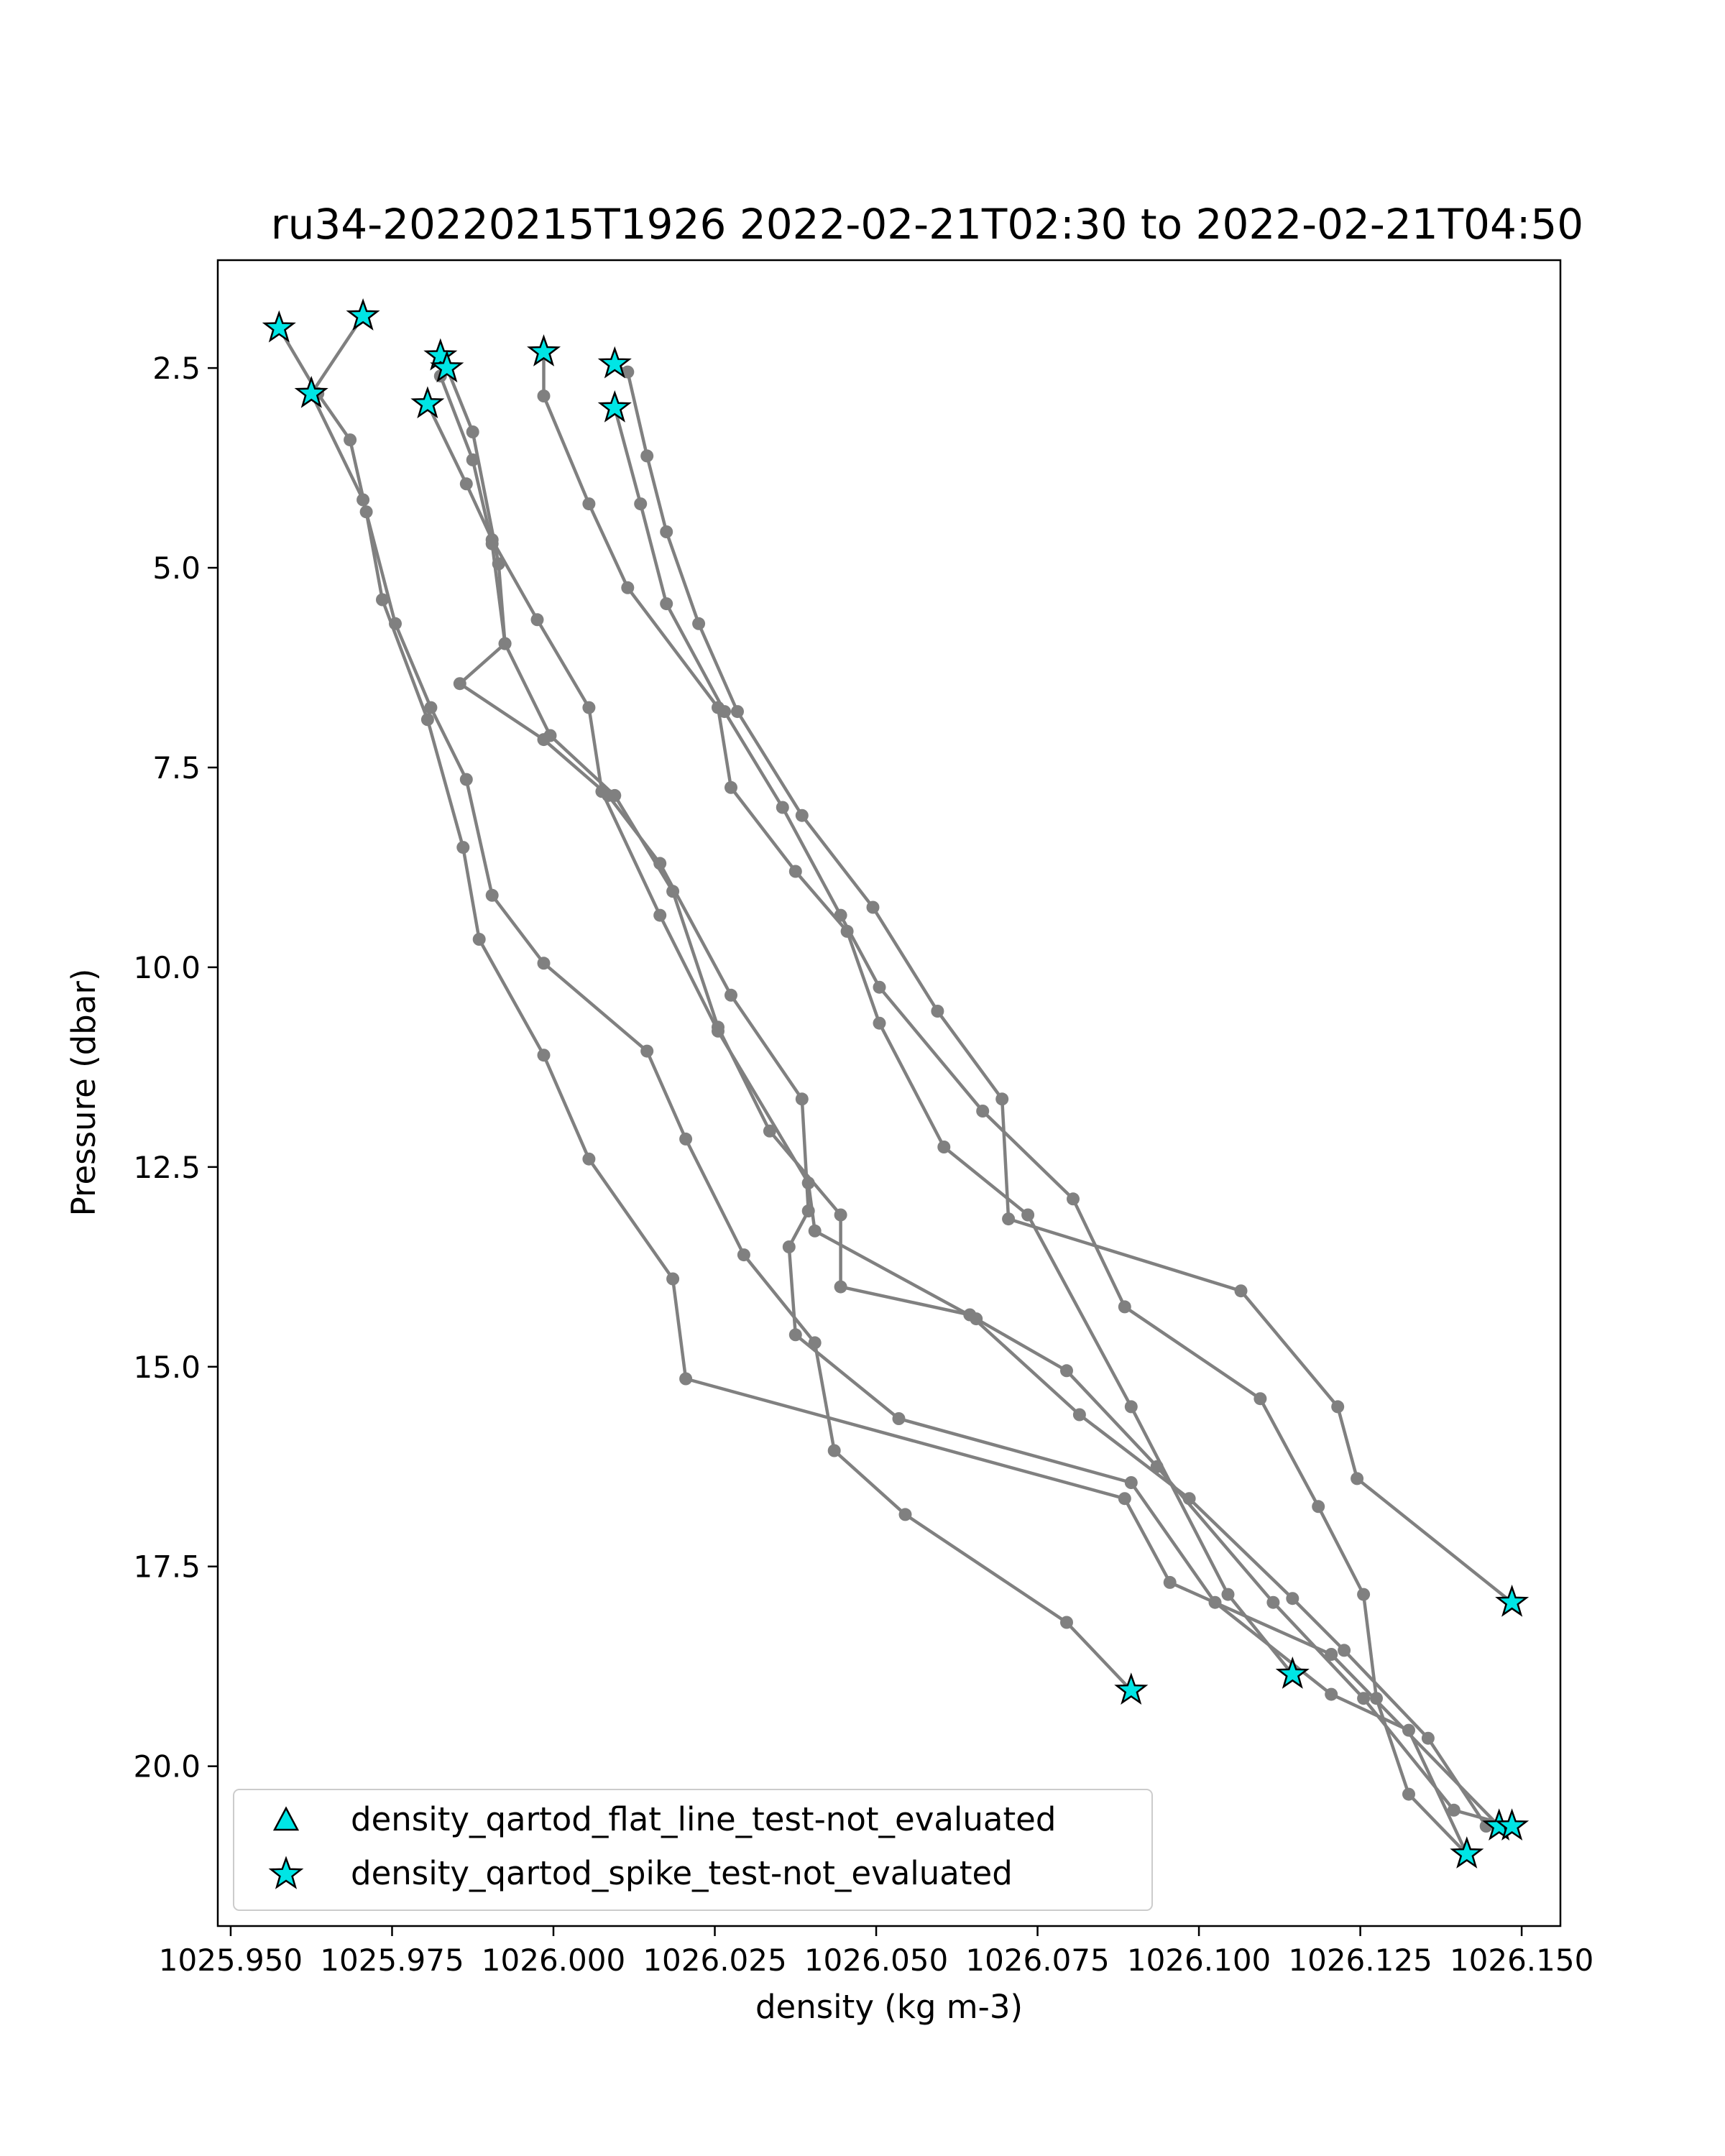 The height and width of the screenshot is (2156, 1725). What do you see at coordinates (176, 768) in the screenshot?
I see `y-tick-label: 7.5` at bounding box center [176, 768].